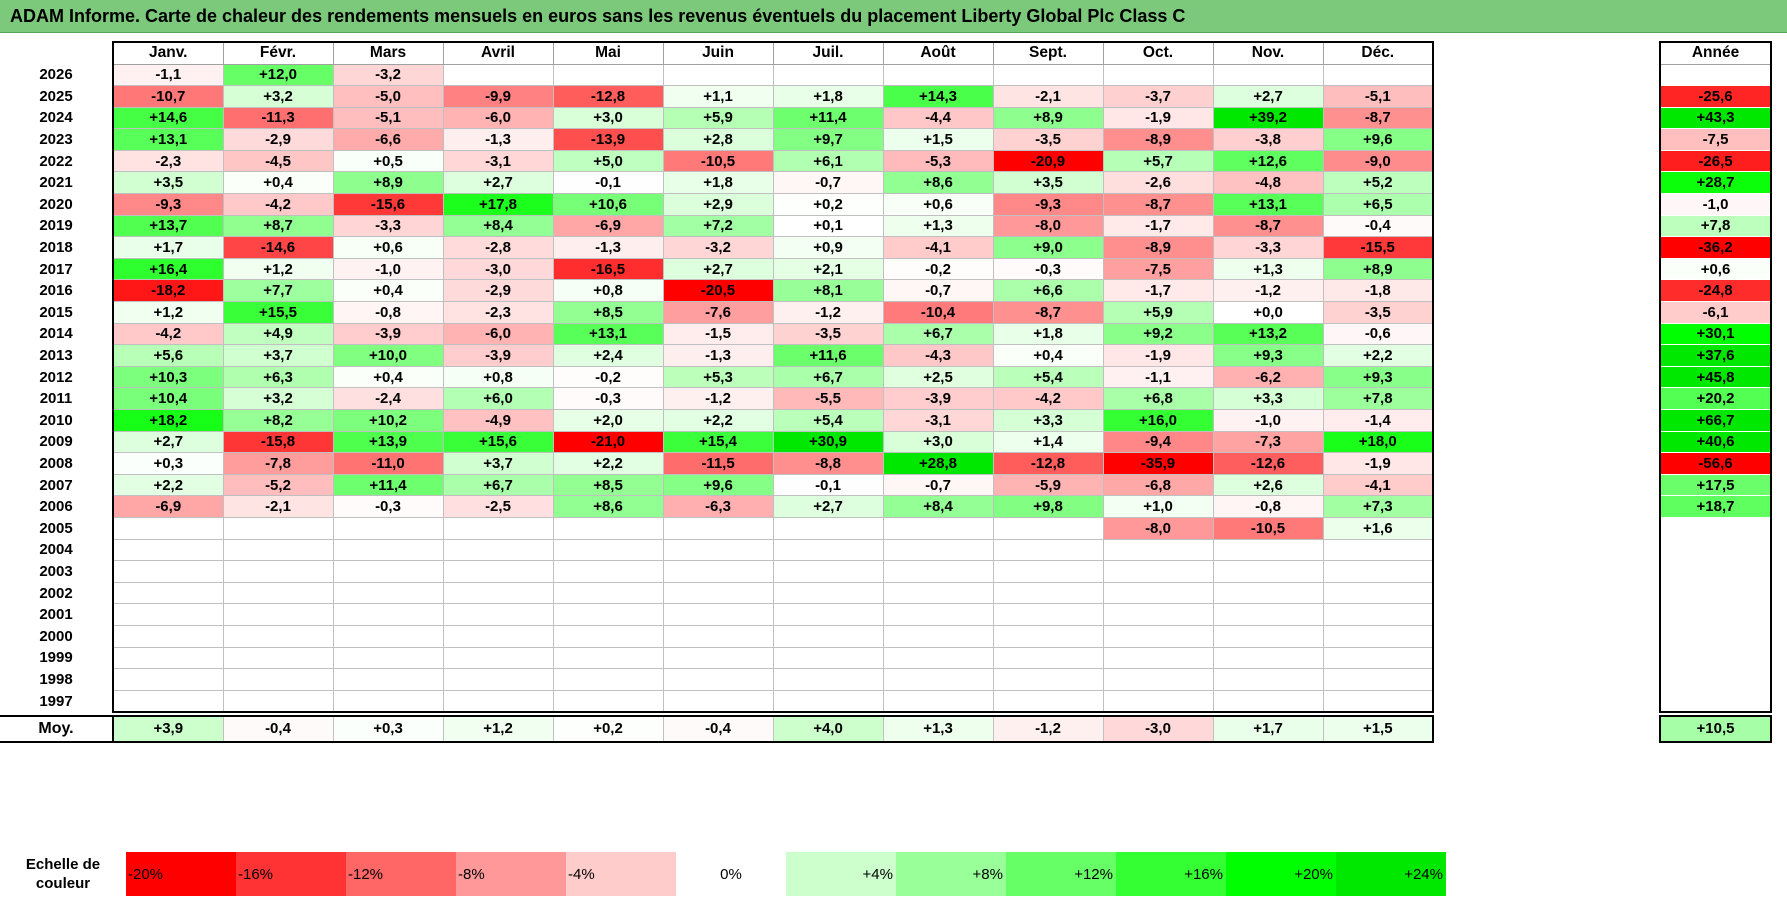  Describe the element at coordinates (56, 183) in the screenshot. I see `year-label: 2021` at that location.